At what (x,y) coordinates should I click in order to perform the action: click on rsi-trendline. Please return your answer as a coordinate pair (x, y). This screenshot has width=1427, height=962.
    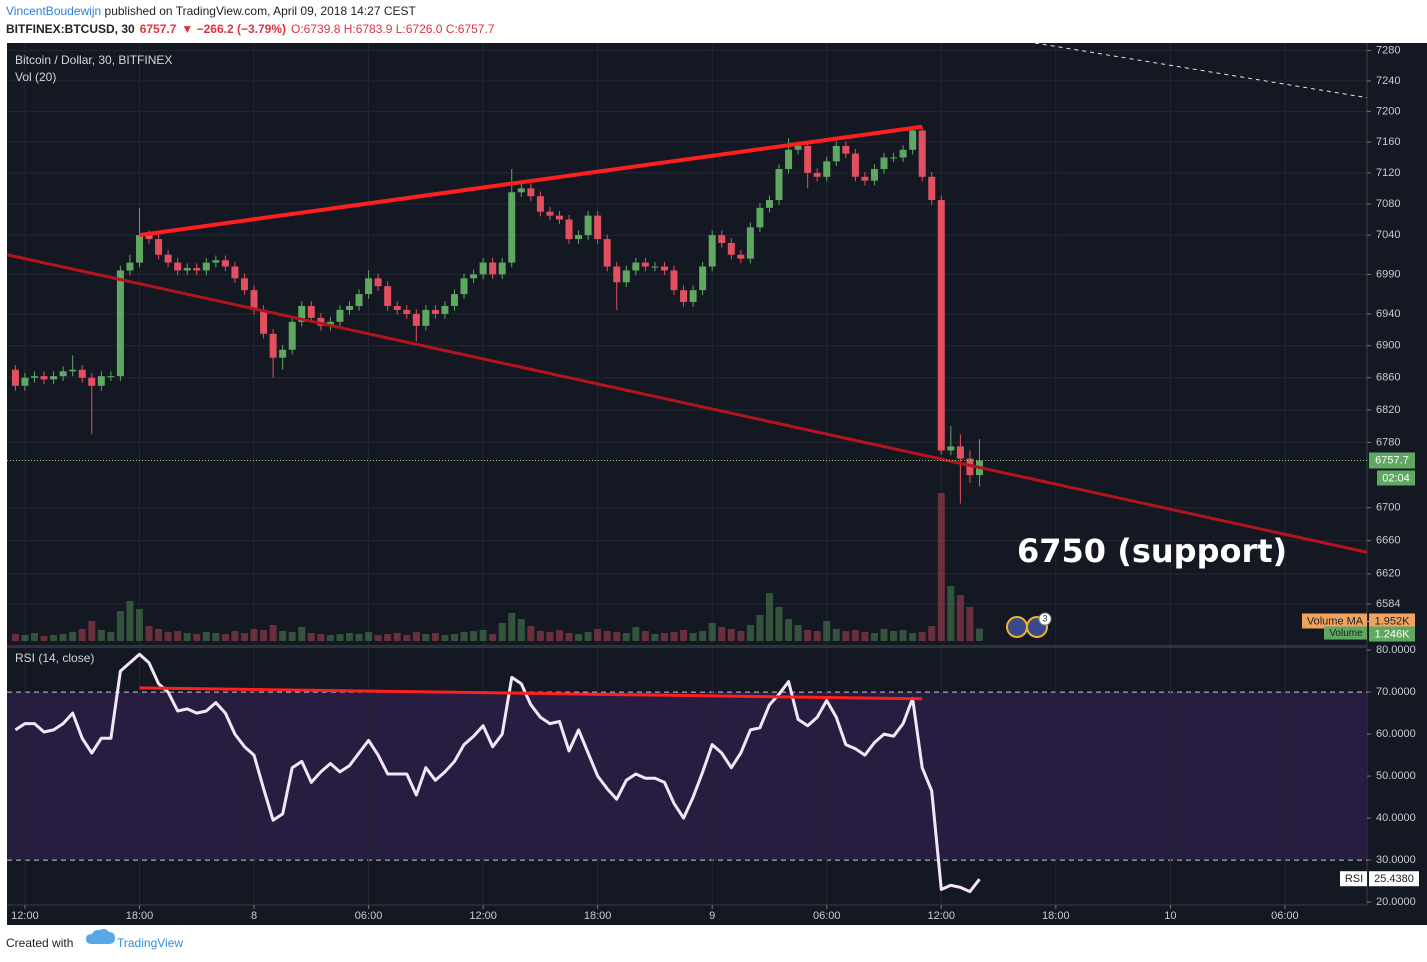
    Looking at the image, I should click on (531, 693).